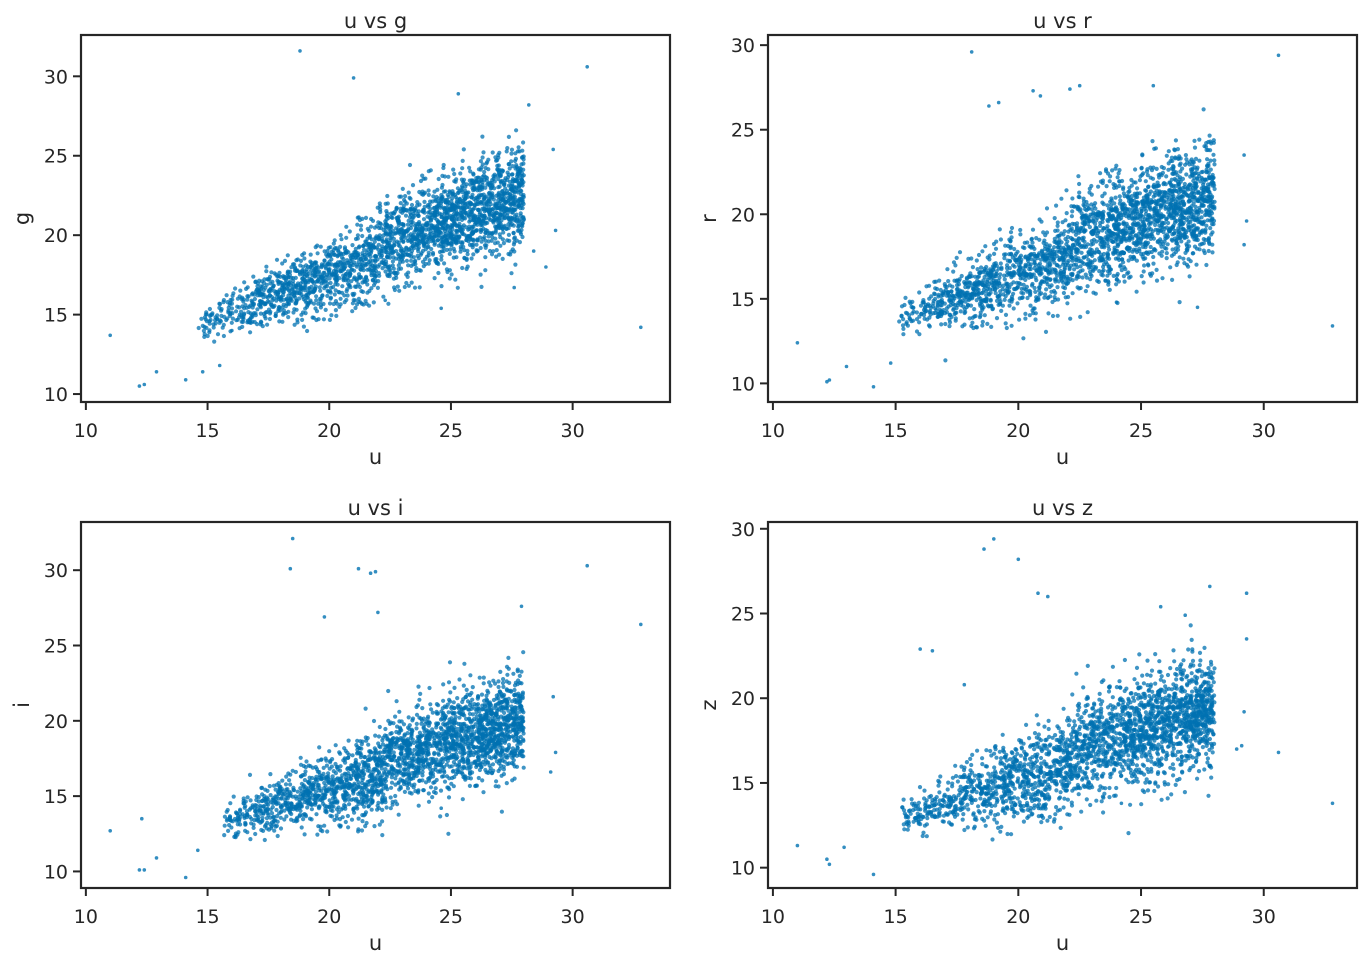 This screenshot has height=965, width=1366. What do you see at coordinates (56, 157) in the screenshot?
I see `y-tick-label: 25` at bounding box center [56, 157].